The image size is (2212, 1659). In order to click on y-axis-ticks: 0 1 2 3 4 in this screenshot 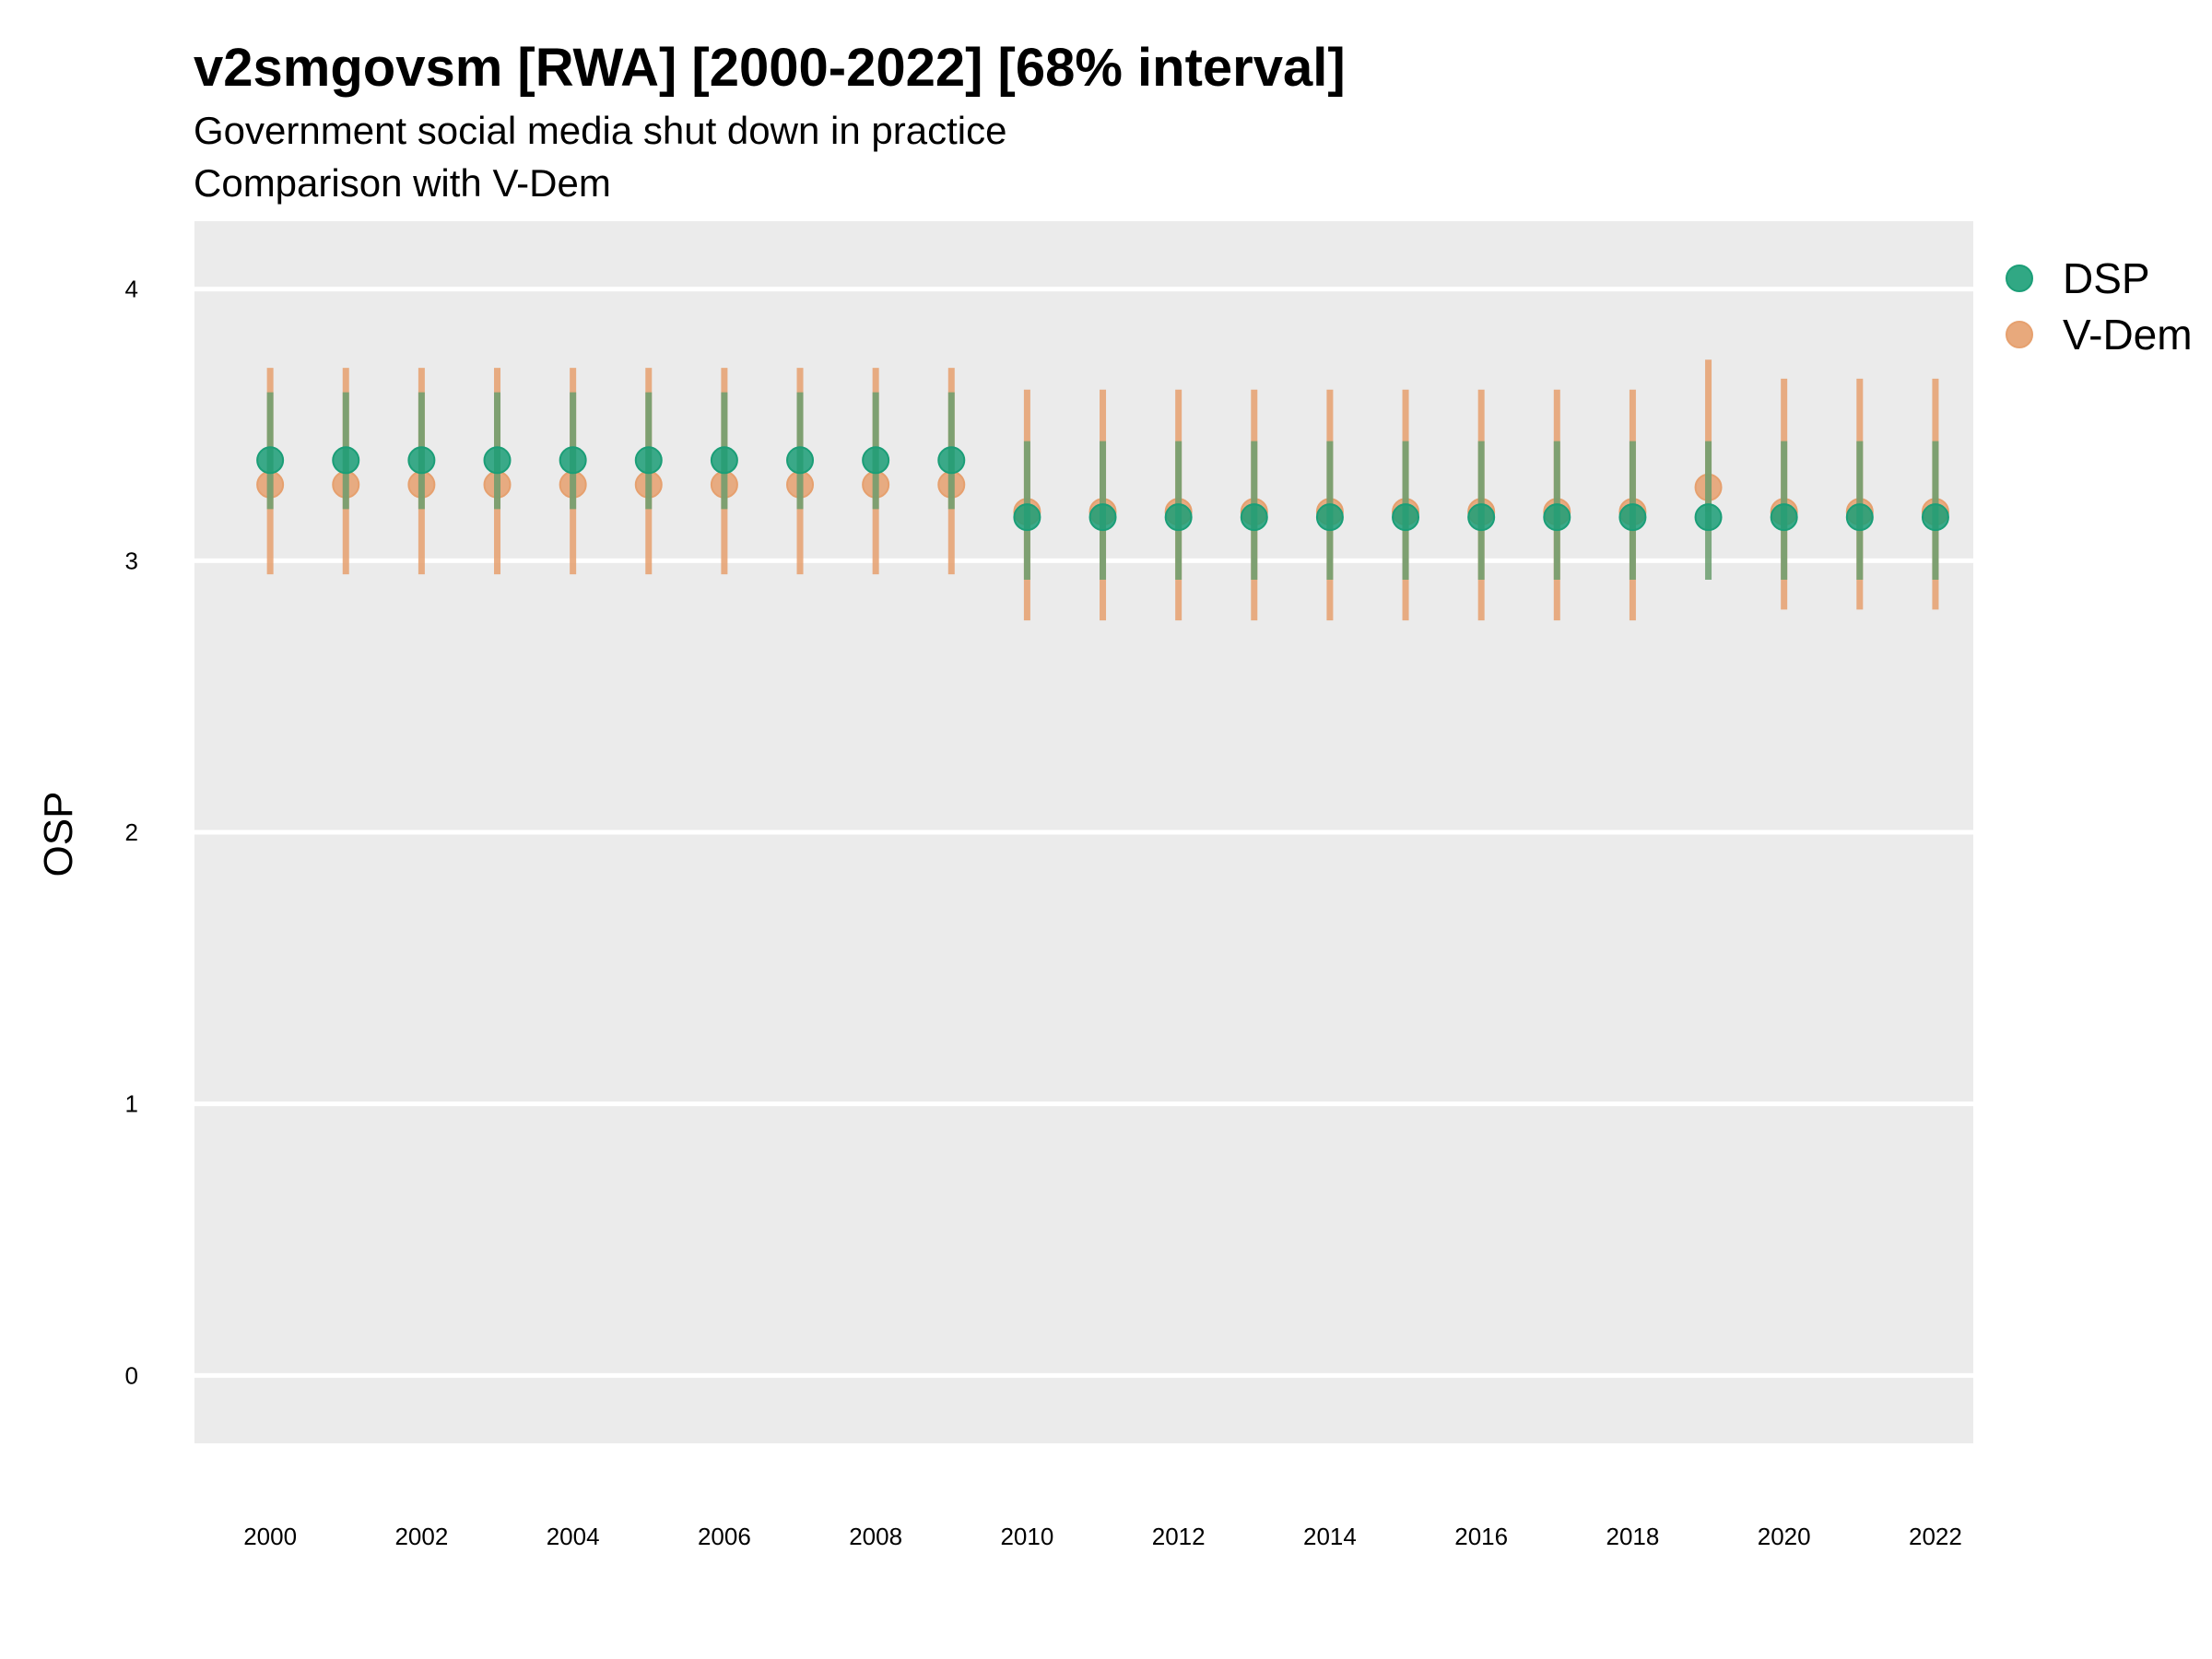, I will do `click(131, 833)`.